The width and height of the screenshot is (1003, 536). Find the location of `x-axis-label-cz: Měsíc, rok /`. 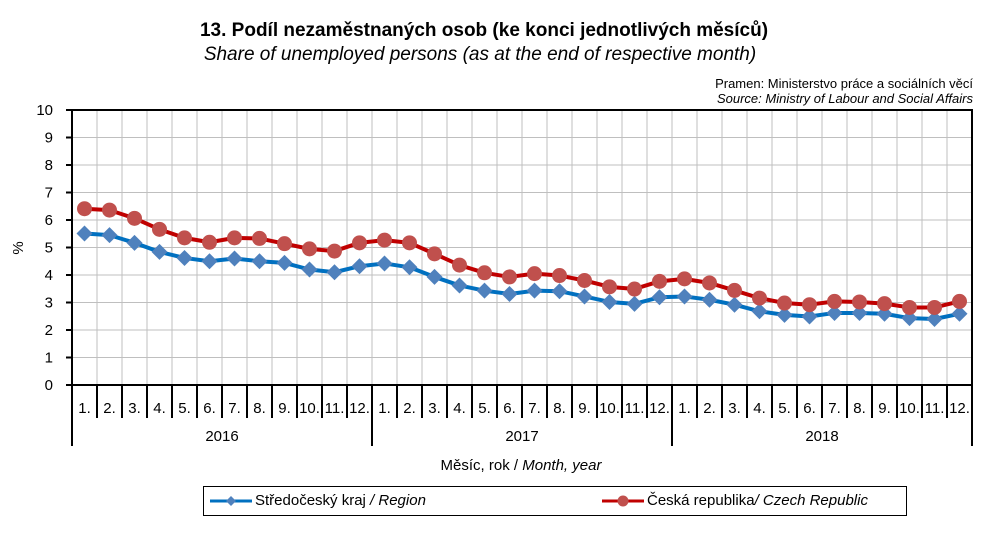

x-axis-label-cz: Měsíc, rok / is located at coordinates (482, 465).